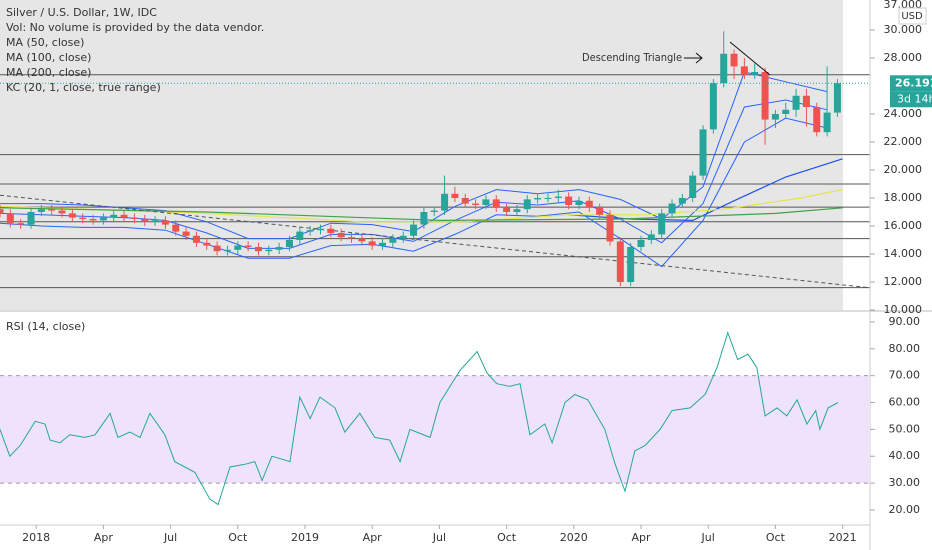 This screenshot has width=932, height=550. What do you see at coordinates (305, 537) in the screenshot?
I see `x-tick-label: 2019` at bounding box center [305, 537].